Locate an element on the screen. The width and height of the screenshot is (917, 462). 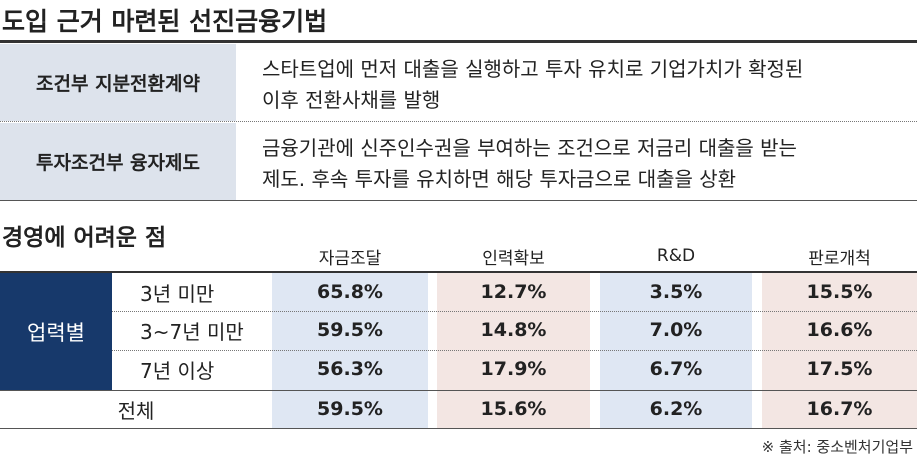
cell: 16.6% is located at coordinates (839, 330).